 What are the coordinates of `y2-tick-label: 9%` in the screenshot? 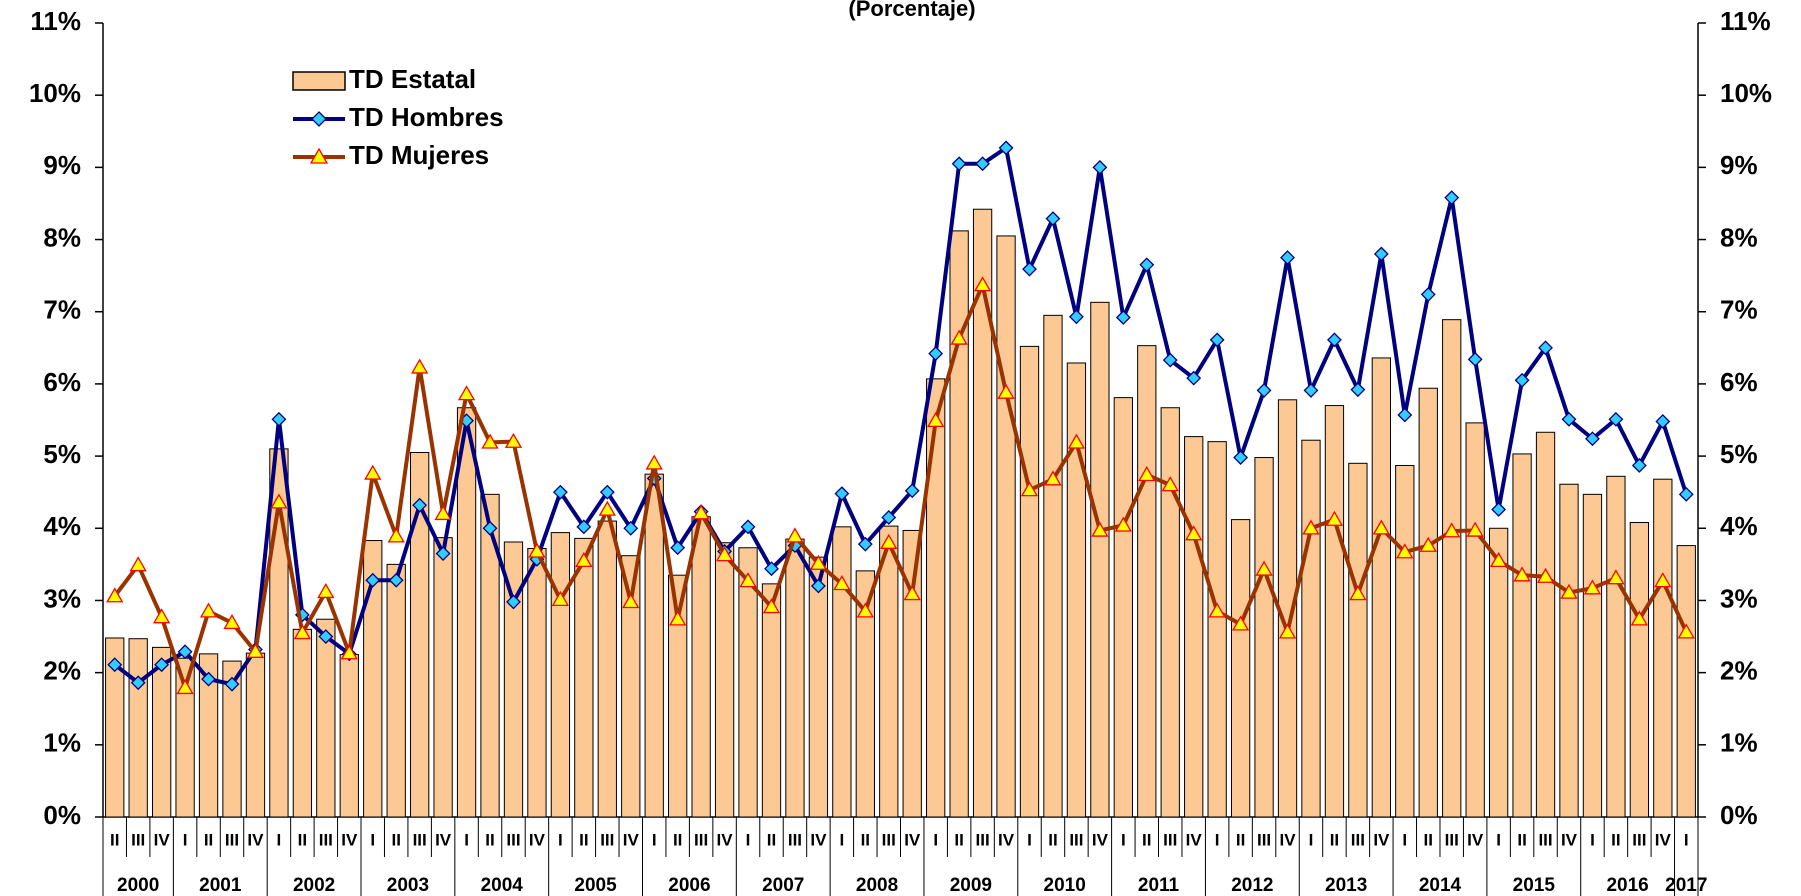 It's located at (1739, 165).